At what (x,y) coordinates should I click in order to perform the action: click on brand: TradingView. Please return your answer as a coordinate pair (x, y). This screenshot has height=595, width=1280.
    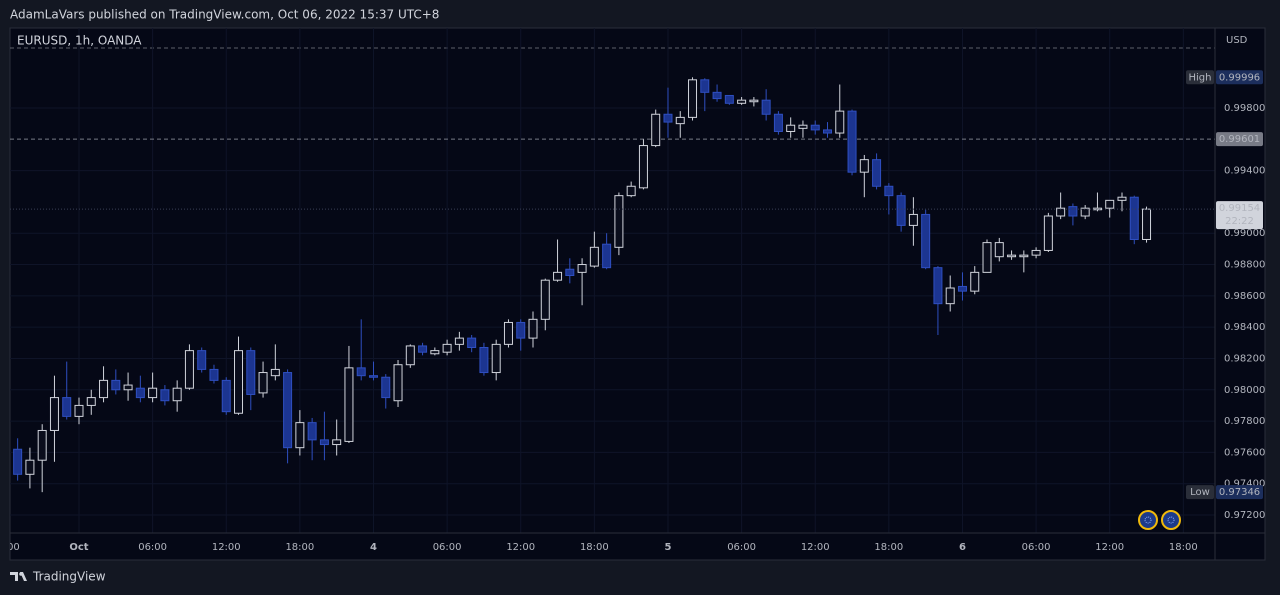
    Looking at the image, I should click on (58, 577).